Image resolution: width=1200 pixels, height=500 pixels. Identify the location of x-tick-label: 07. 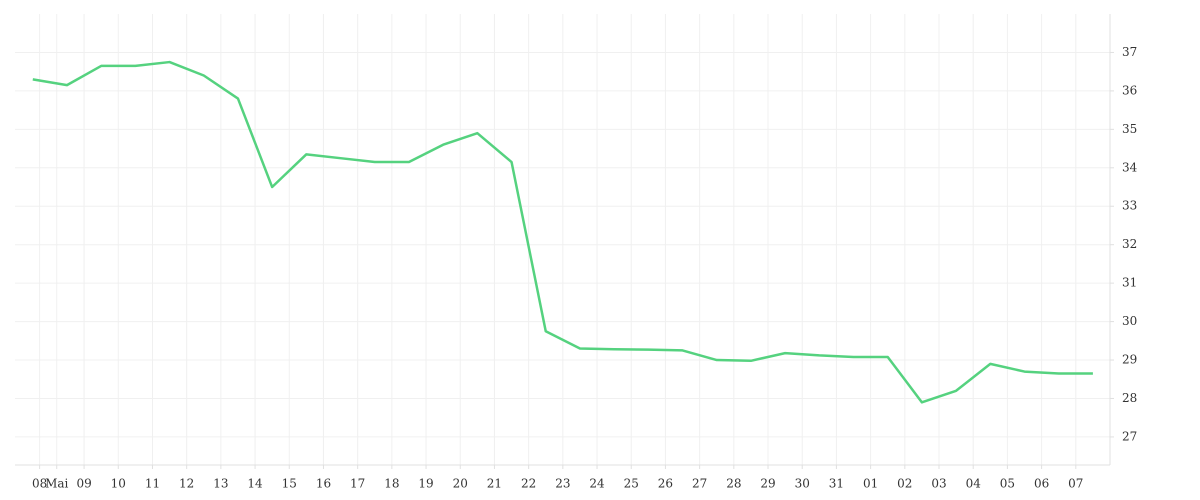
(1075, 484).